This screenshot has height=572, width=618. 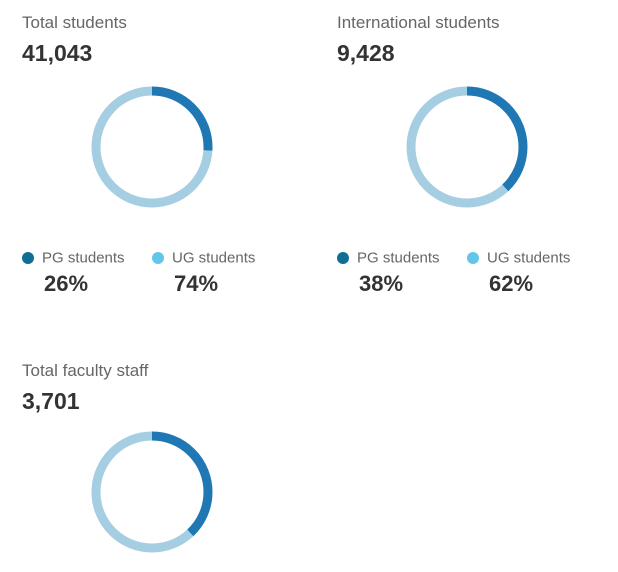 I want to click on faculty-staff-donut, so click(x=152, y=492).